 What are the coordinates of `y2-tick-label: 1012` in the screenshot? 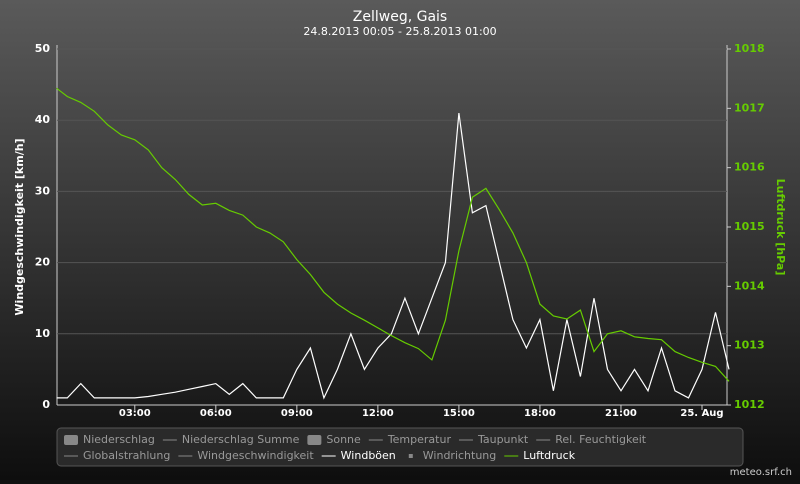 It's located at (749, 404).